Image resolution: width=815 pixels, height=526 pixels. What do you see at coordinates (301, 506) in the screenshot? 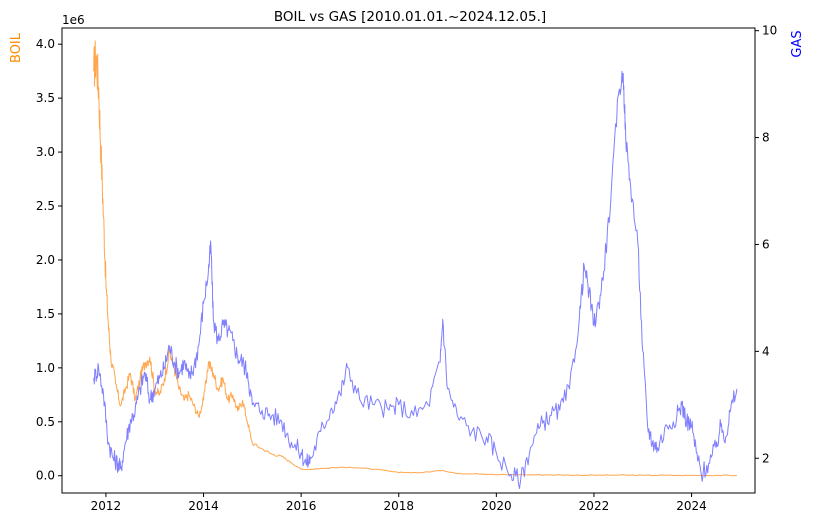
I see `x-tick-label: 2016` at bounding box center [301, 506].